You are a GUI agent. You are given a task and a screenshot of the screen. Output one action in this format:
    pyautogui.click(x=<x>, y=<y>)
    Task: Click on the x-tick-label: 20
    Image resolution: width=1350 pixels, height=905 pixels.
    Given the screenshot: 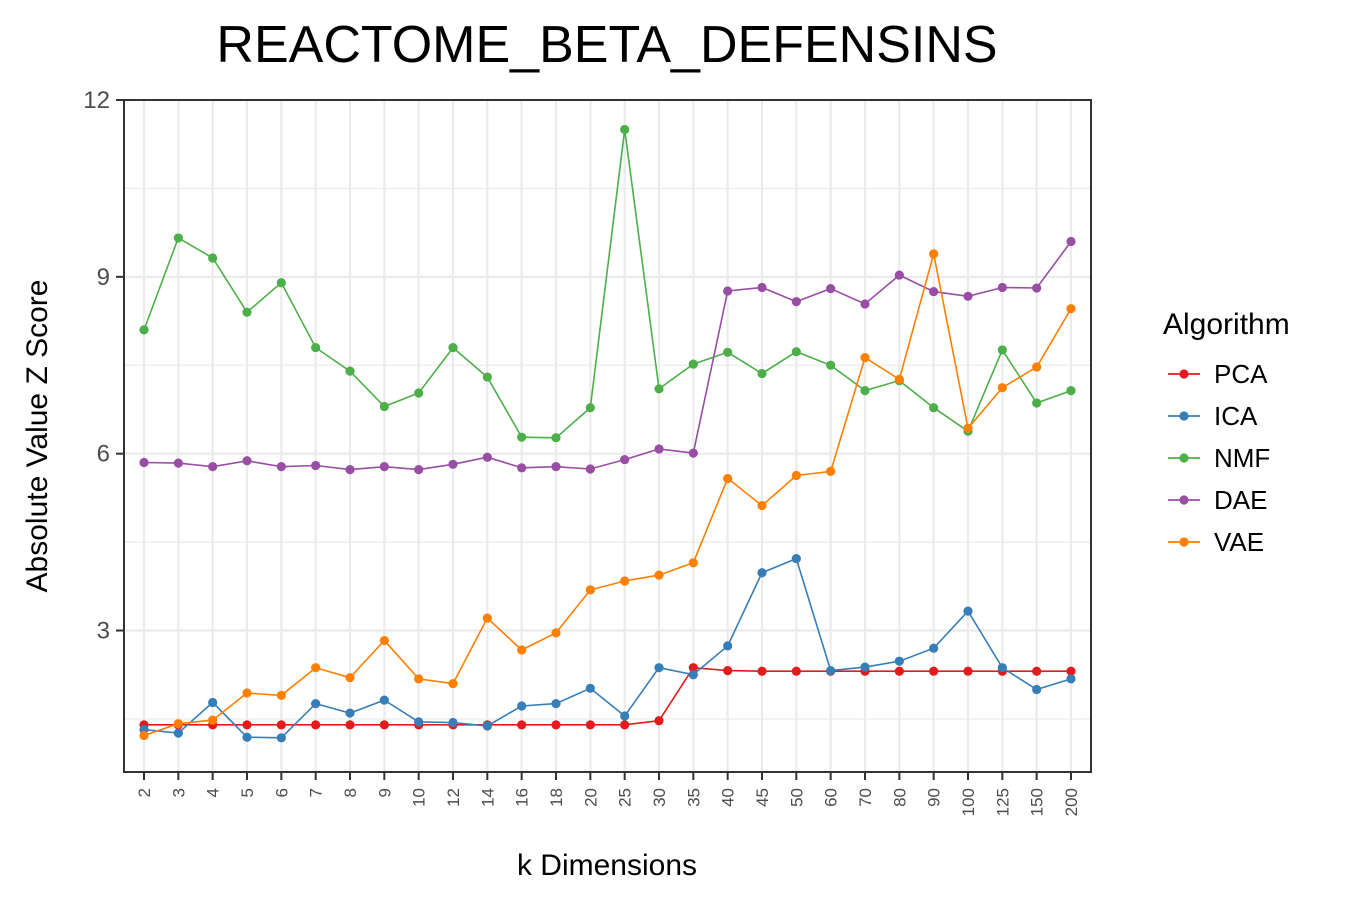 What is the action you would take?
    pyautogui.click(x=590, y=797)
    